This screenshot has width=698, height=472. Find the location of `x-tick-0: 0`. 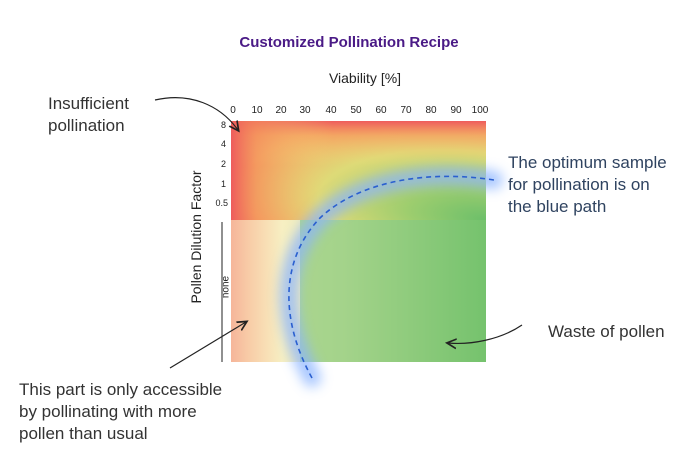

x-tick-0: 0 is located at coordinates (233, 110).